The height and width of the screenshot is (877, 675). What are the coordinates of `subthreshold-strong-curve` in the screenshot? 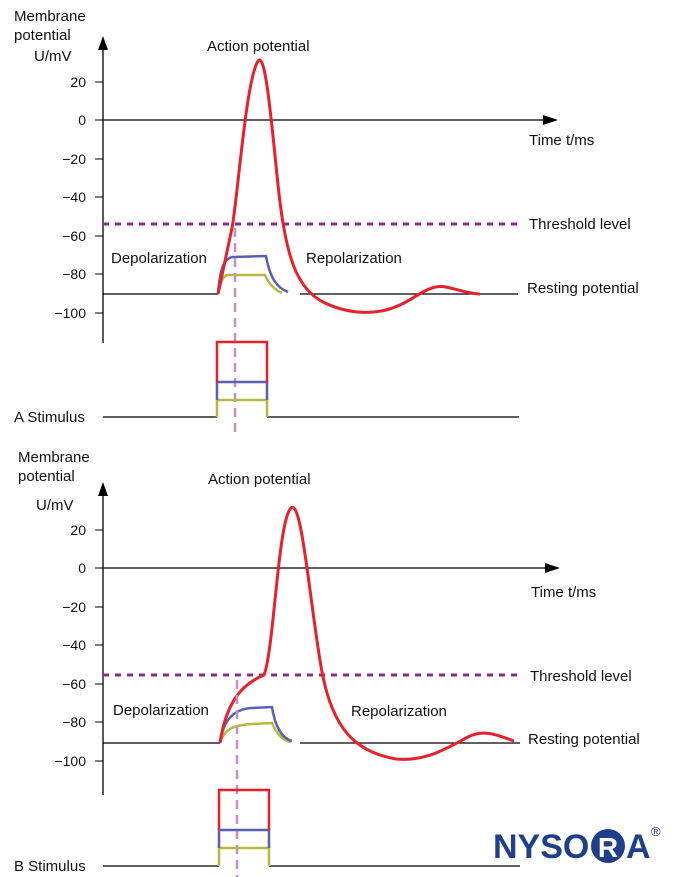 It's located at (252, 274).